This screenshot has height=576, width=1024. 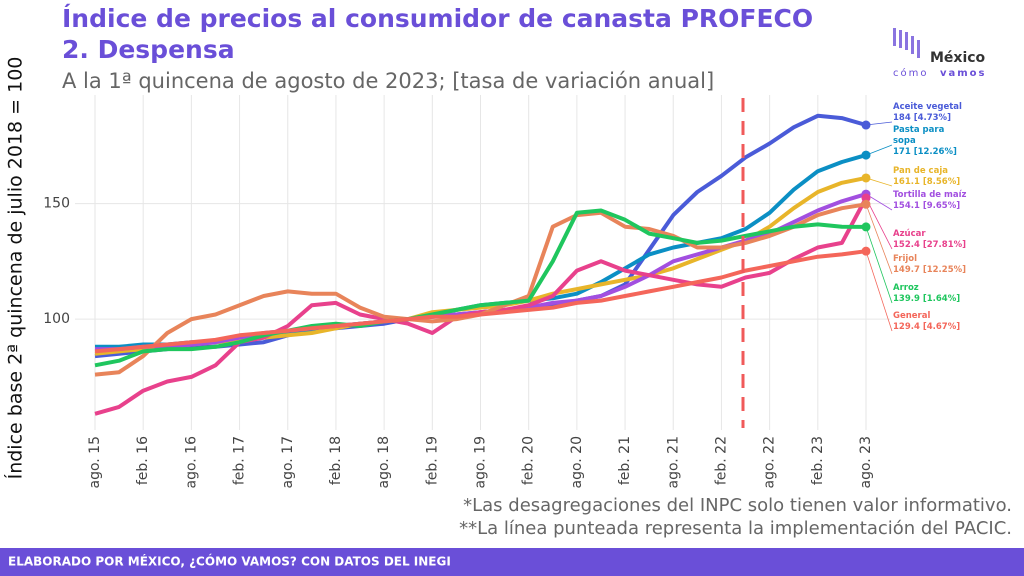 What do you see at coordinates (927, 182) in the screenshot?
I see `label-text: 161.1 [8.56%]` at bounding box center [927, 182].